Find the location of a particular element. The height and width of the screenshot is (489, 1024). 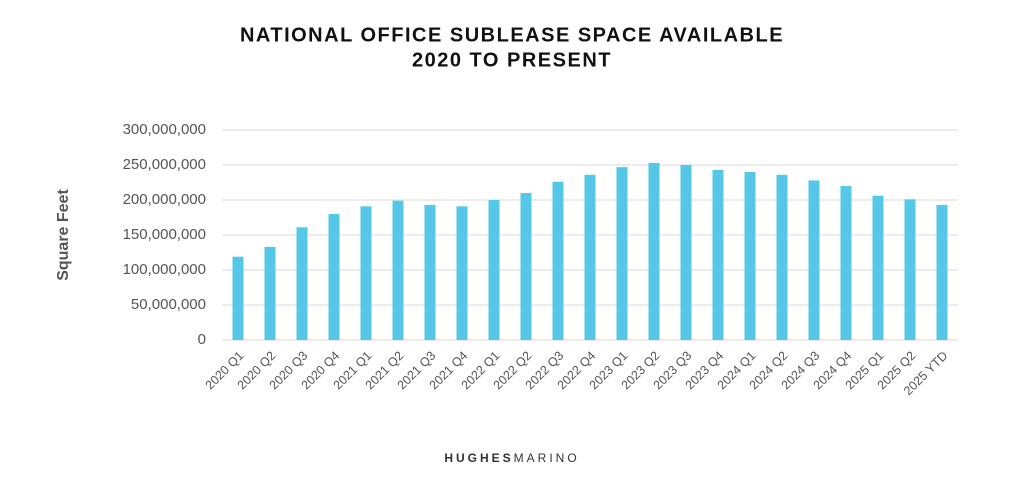

y-tick-label: 150,000,000 is located at coordinates (164, 234).